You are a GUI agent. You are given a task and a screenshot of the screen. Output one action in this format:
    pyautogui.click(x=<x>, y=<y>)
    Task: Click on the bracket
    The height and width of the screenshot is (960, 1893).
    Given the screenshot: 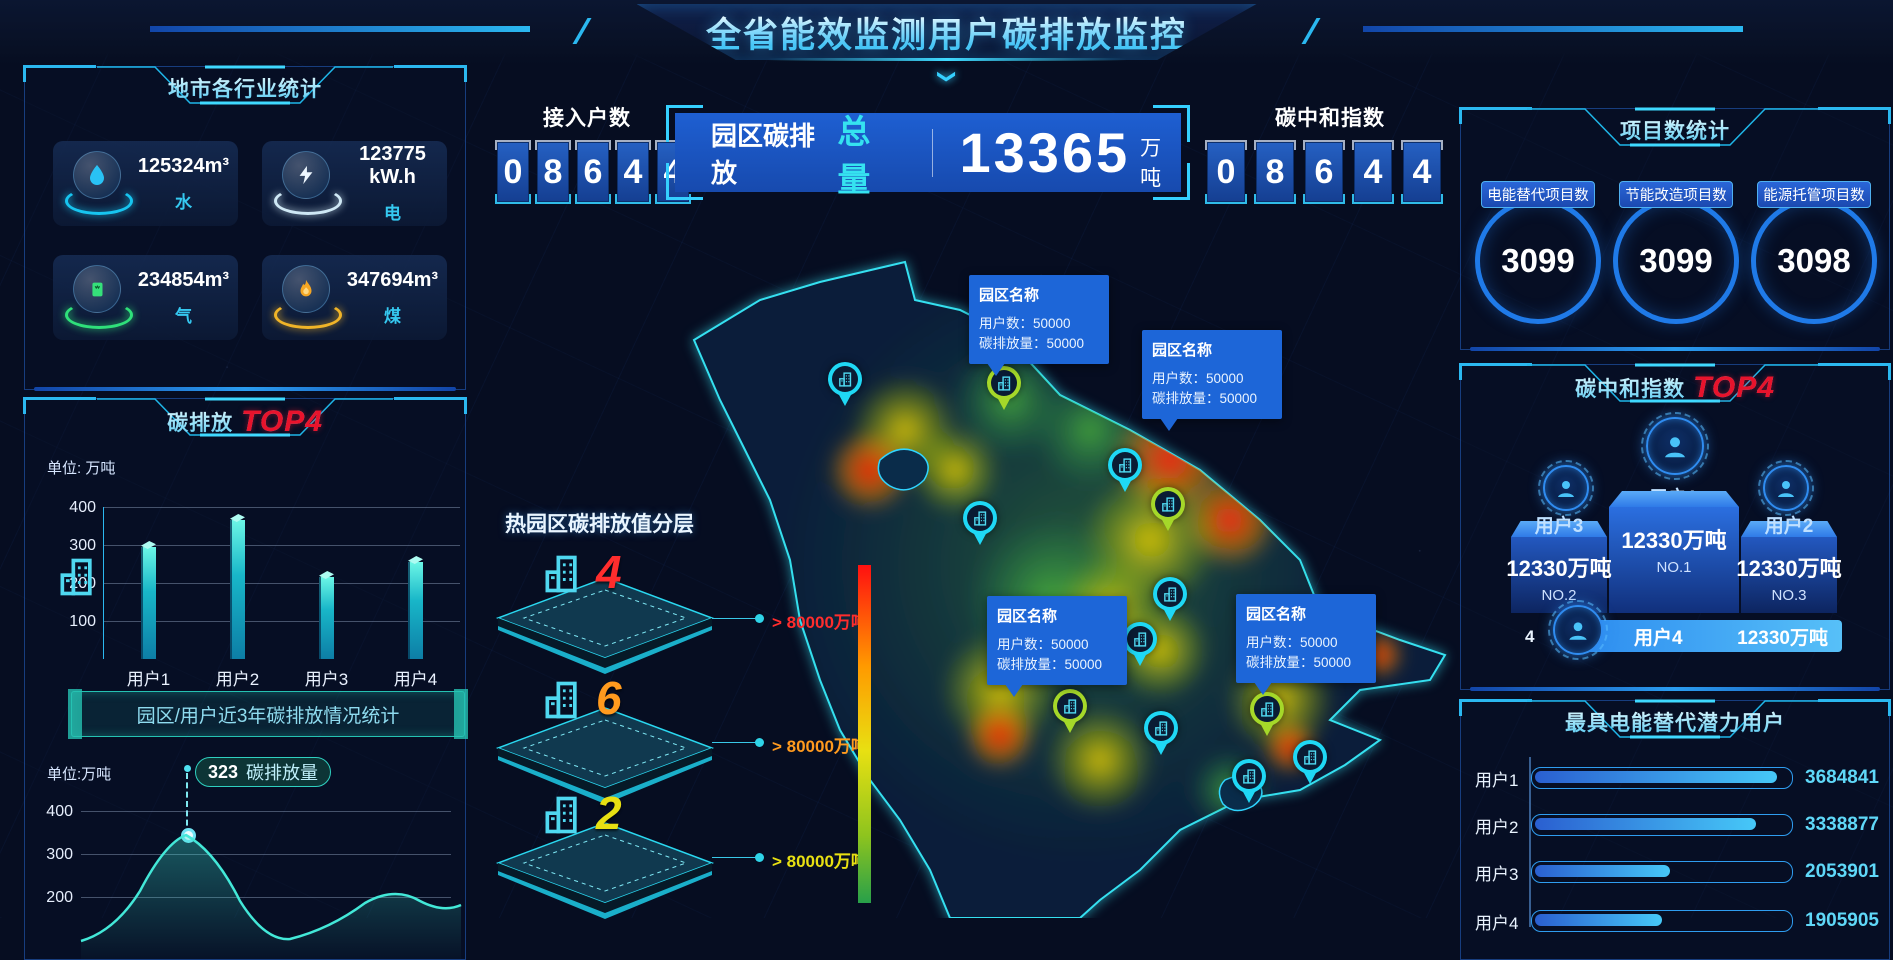 What is the action you would take?
    pyautogui.click(x=684, y=181)
    